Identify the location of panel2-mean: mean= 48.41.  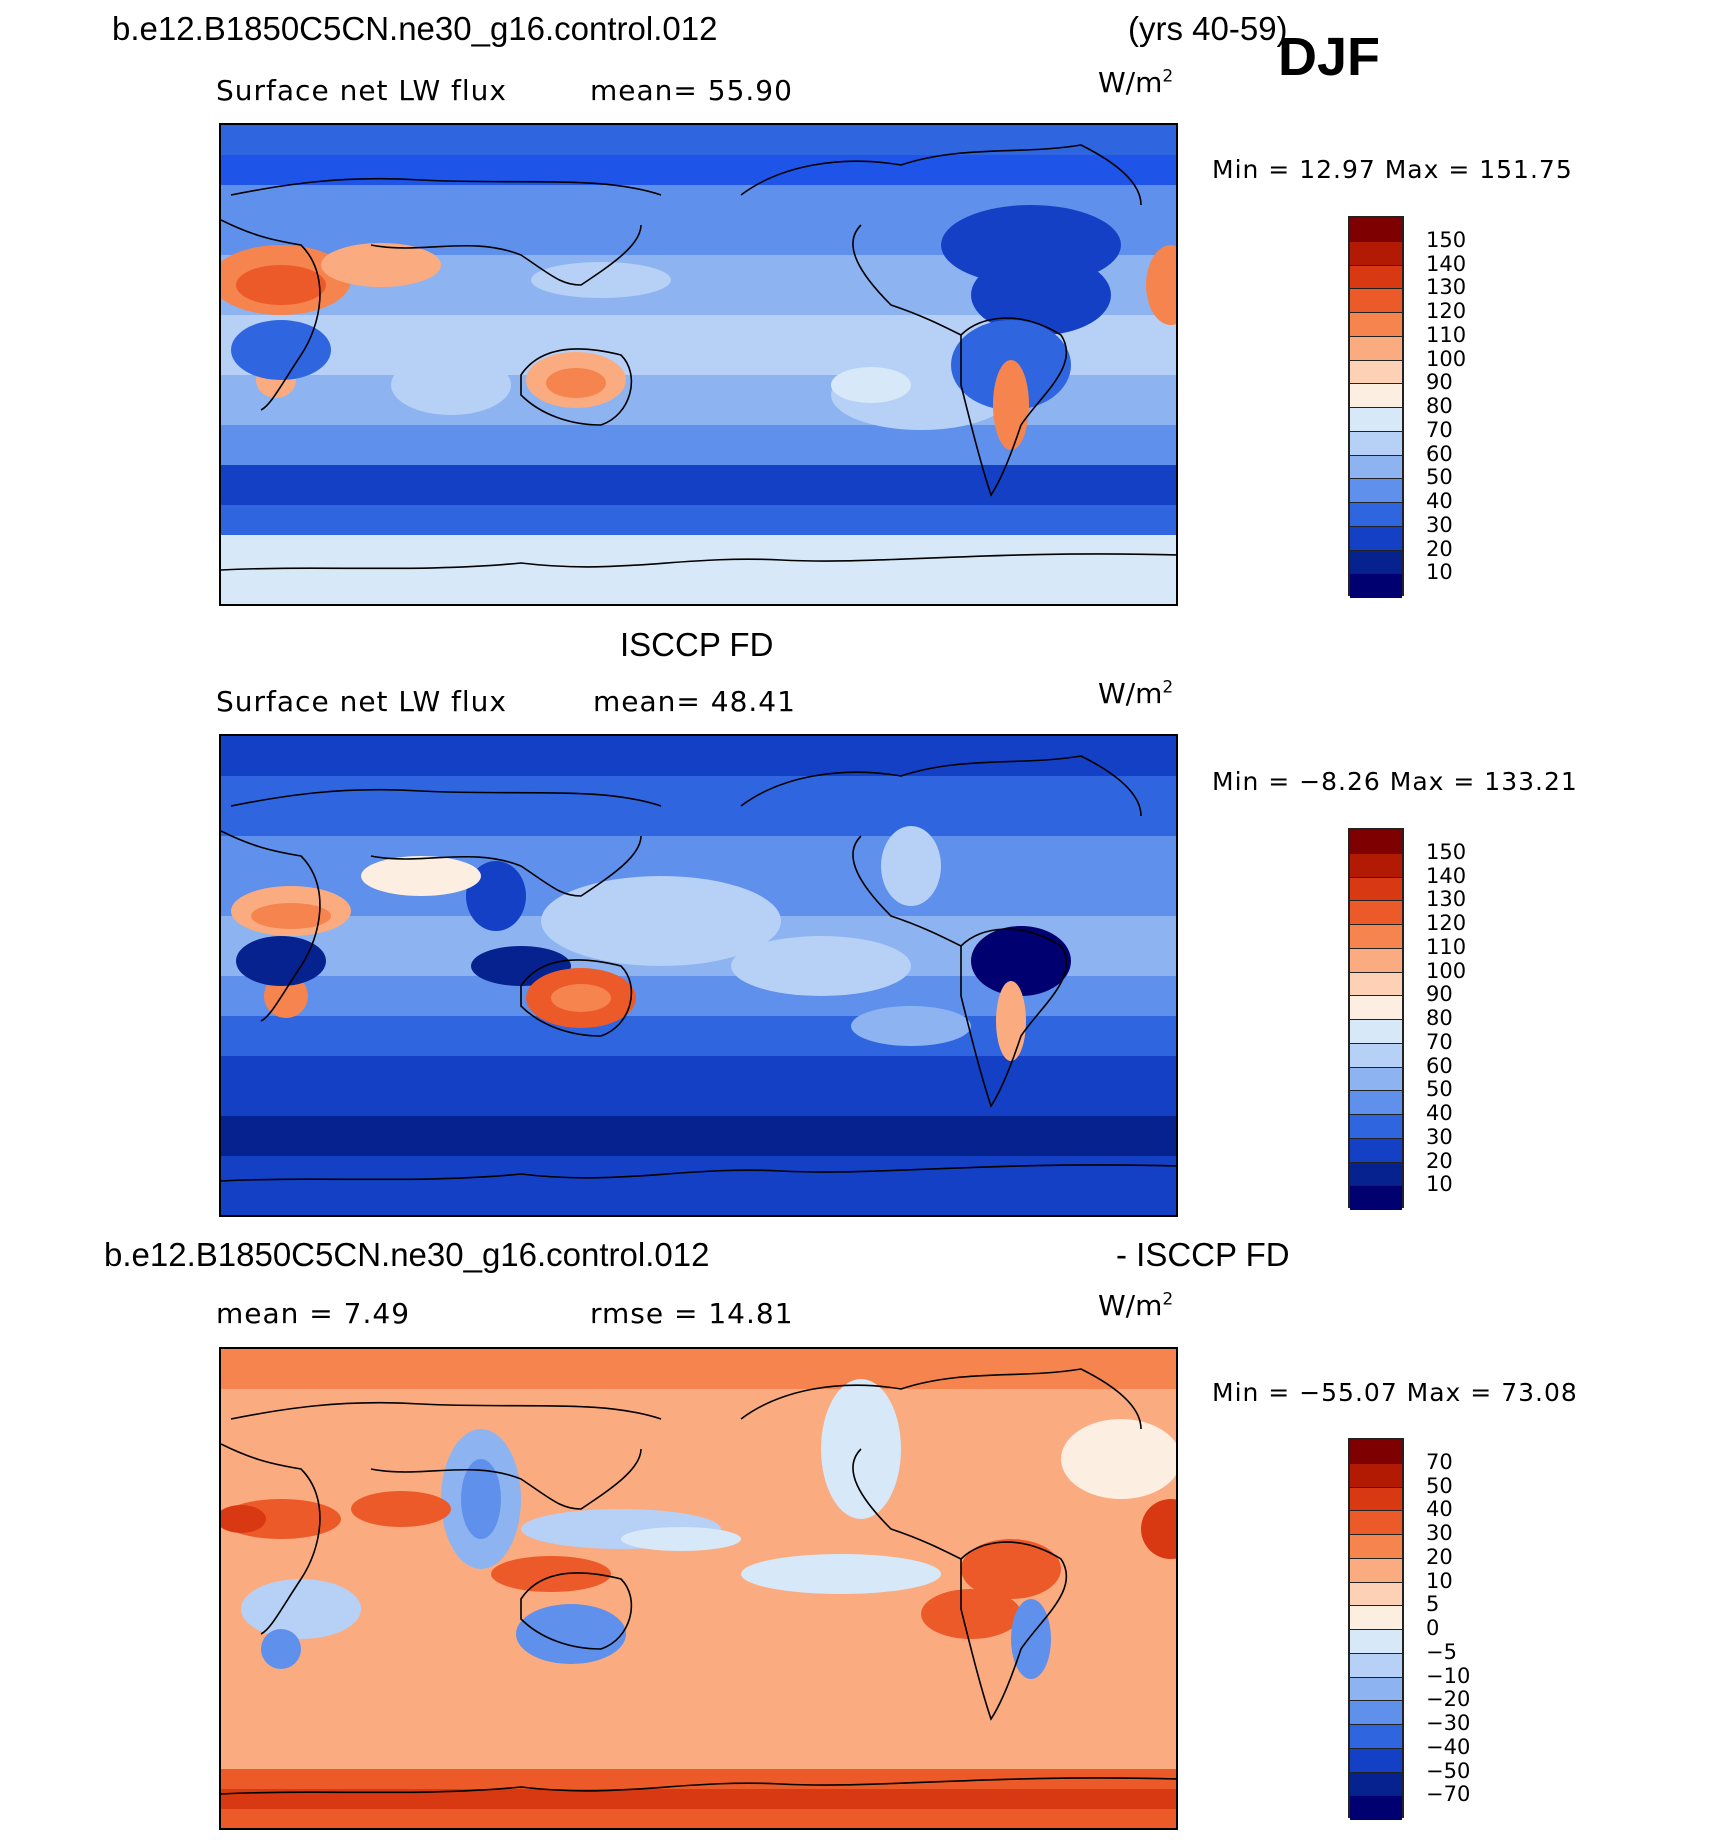
(694, 701).